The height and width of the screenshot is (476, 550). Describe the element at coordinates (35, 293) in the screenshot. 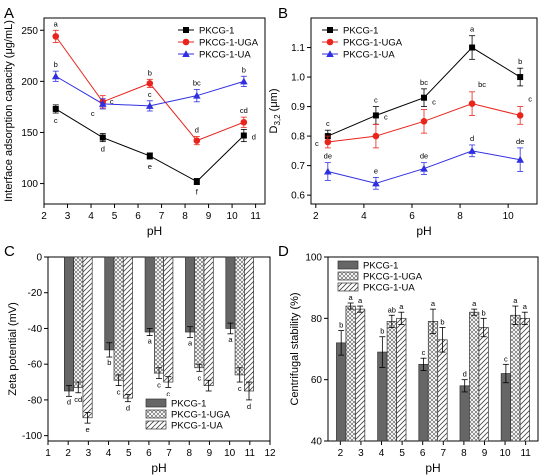

I see `y-tick-label: -20` at that location.